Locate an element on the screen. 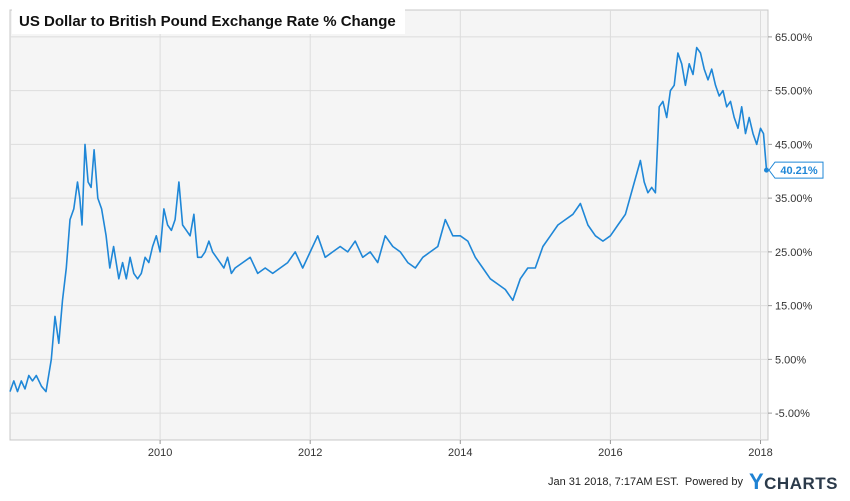 Image resolution: width=850 pixels, height=501 pixels. last-value-label: 40.21% is located at coordinates (799, 171).